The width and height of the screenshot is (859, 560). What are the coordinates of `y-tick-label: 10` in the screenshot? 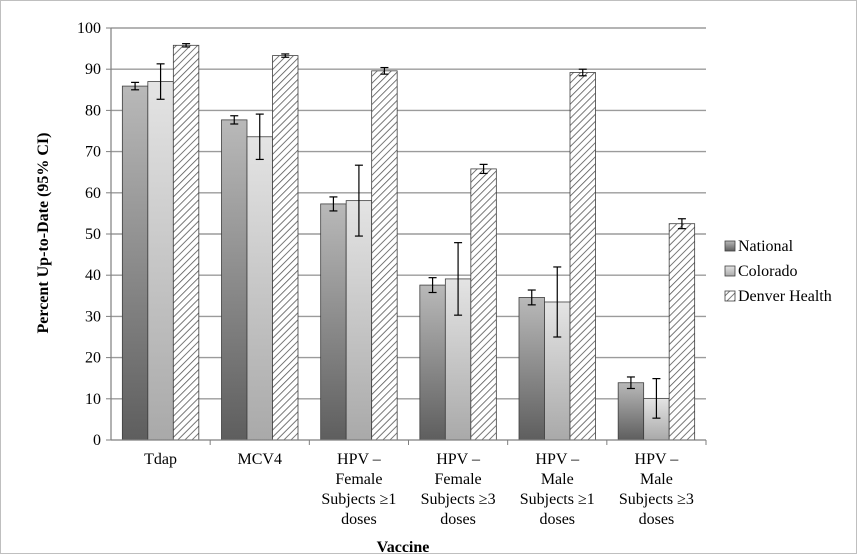 It's located at (93, 399).